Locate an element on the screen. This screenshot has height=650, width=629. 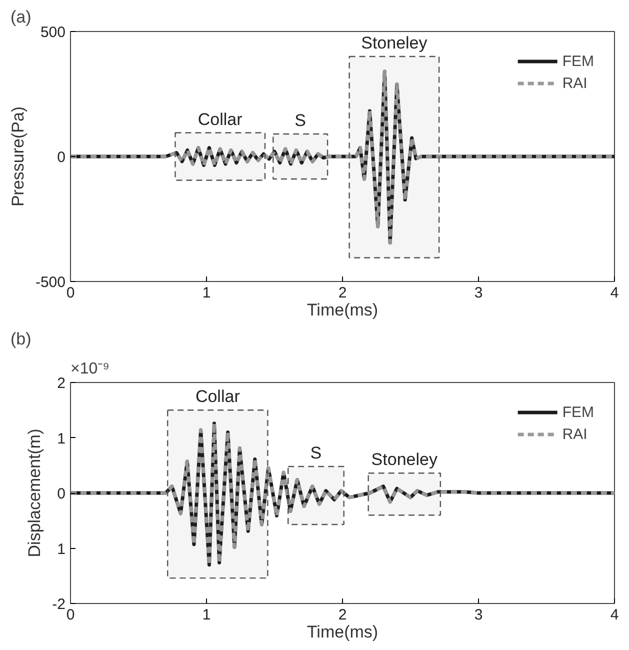
y-tick-label: 2 is located at coordinates (61, 383).